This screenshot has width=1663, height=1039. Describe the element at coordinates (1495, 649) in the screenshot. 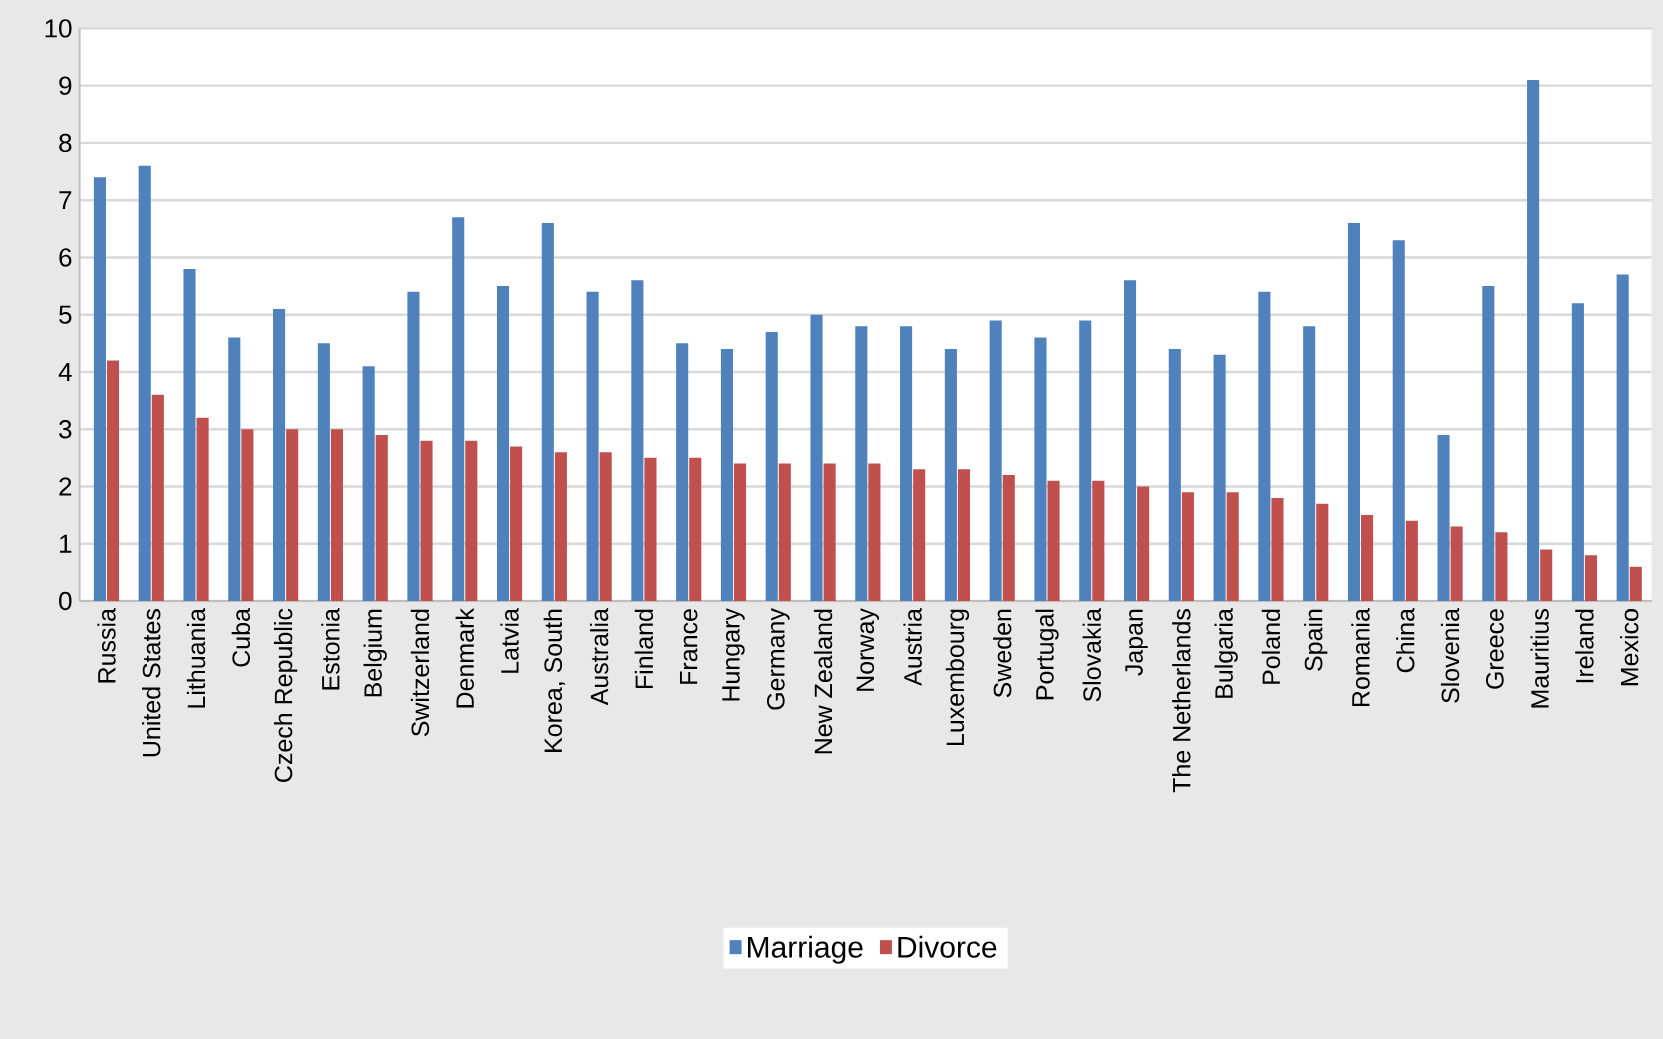

I see `x-tick-label: Greece` at that location.